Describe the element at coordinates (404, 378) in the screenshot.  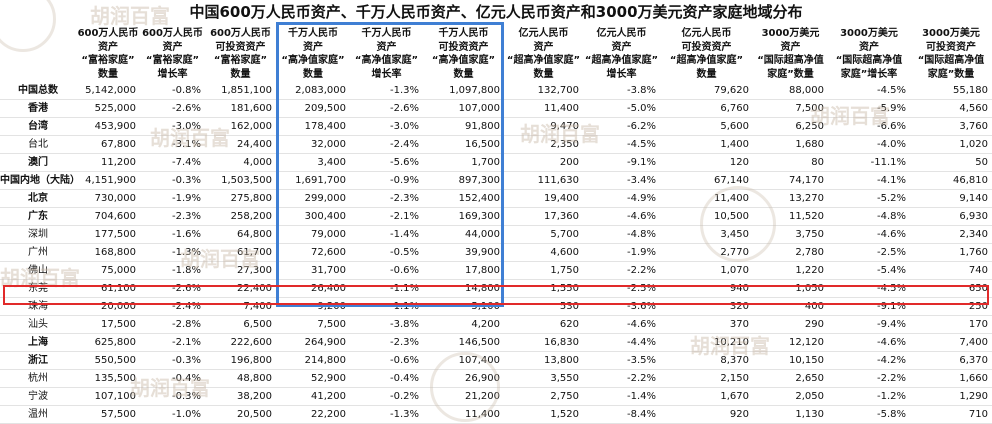
I see `table-cell: -0.4%` at that location.